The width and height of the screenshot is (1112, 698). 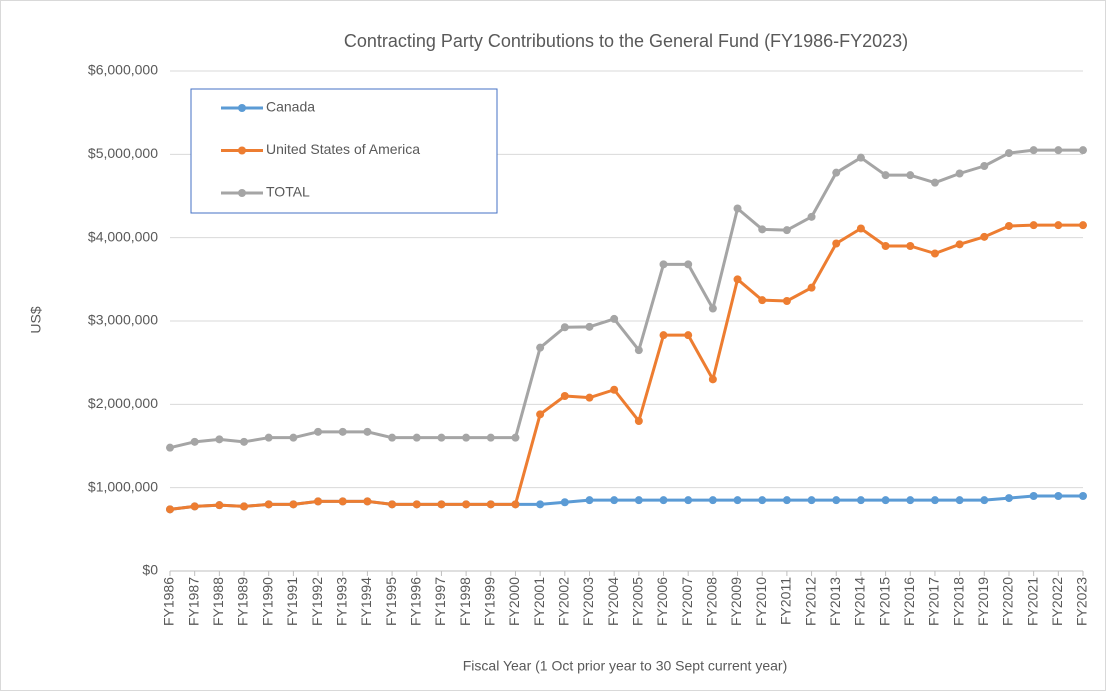 What do you see at coordinates (539, 601) in the screenshot?
I see `x-tick-label: FY2001` at bounding box center [539, 601].